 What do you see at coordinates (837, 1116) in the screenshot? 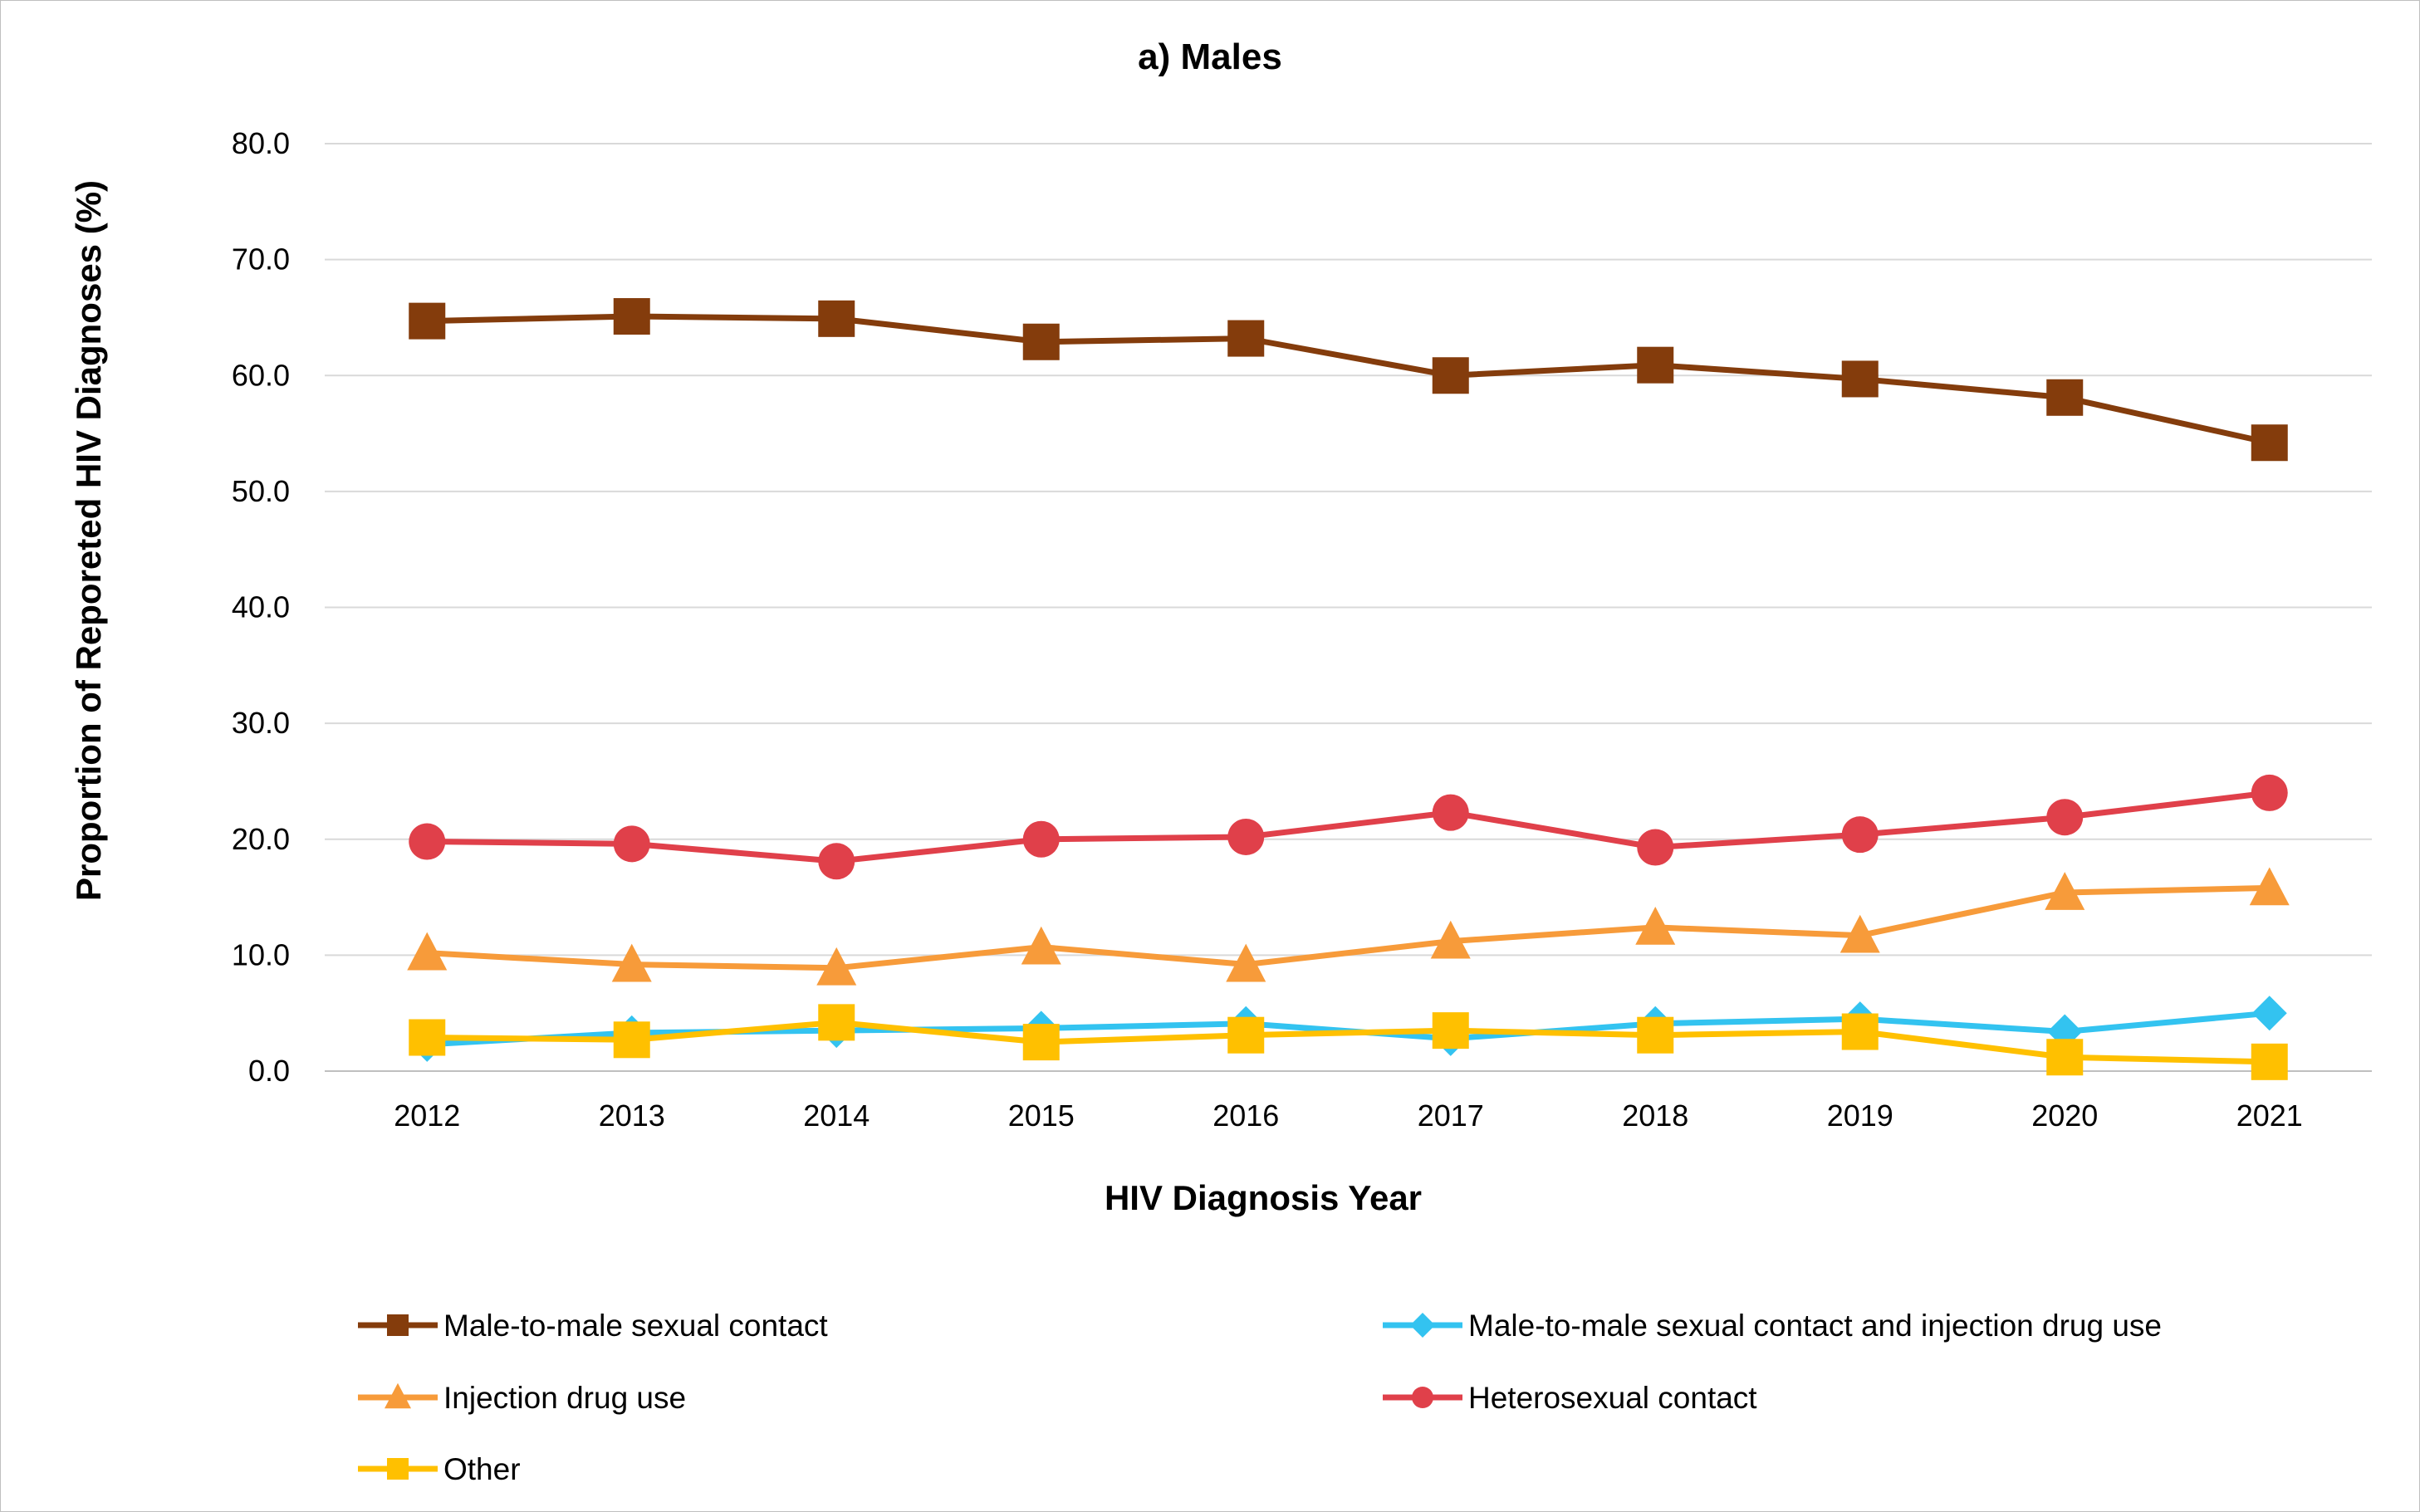
I see `x-tick-label: 2014` at bounding box center [837, 1116].